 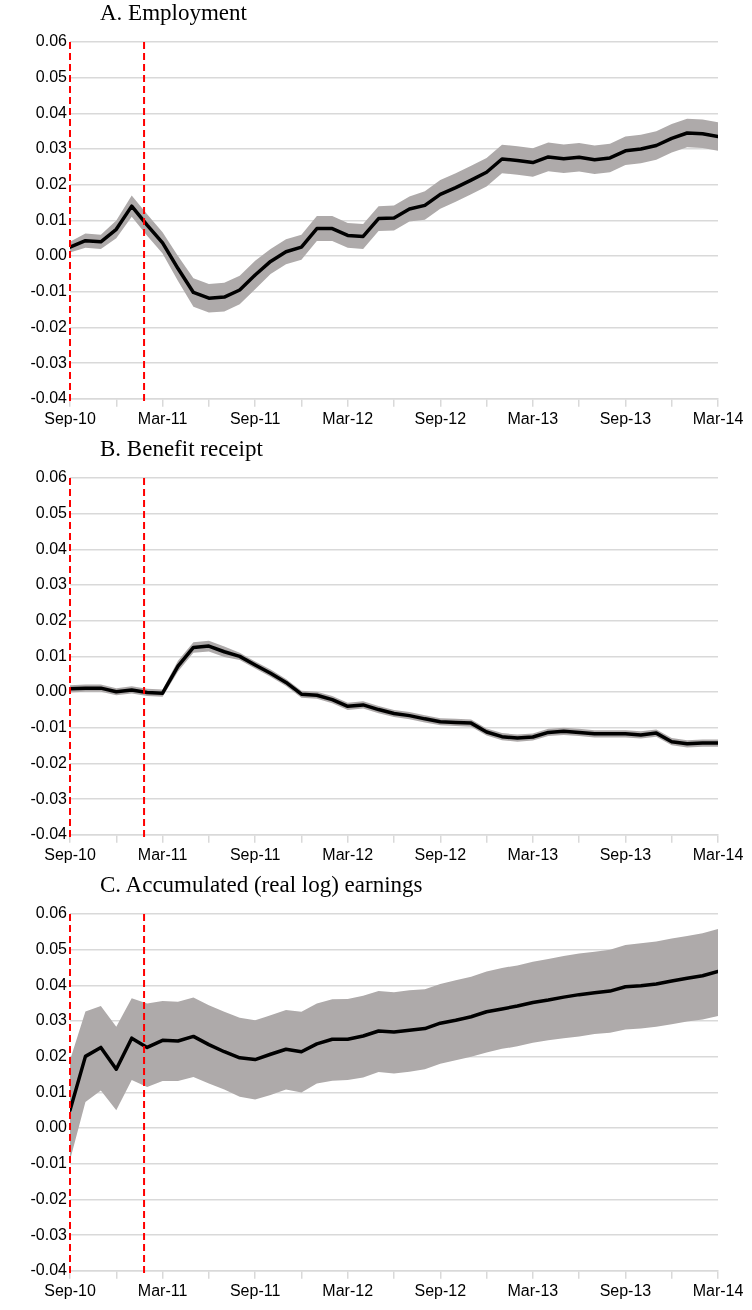 I want to click on chart-title: B. Benefit receipt, so click(x=181, y=449).